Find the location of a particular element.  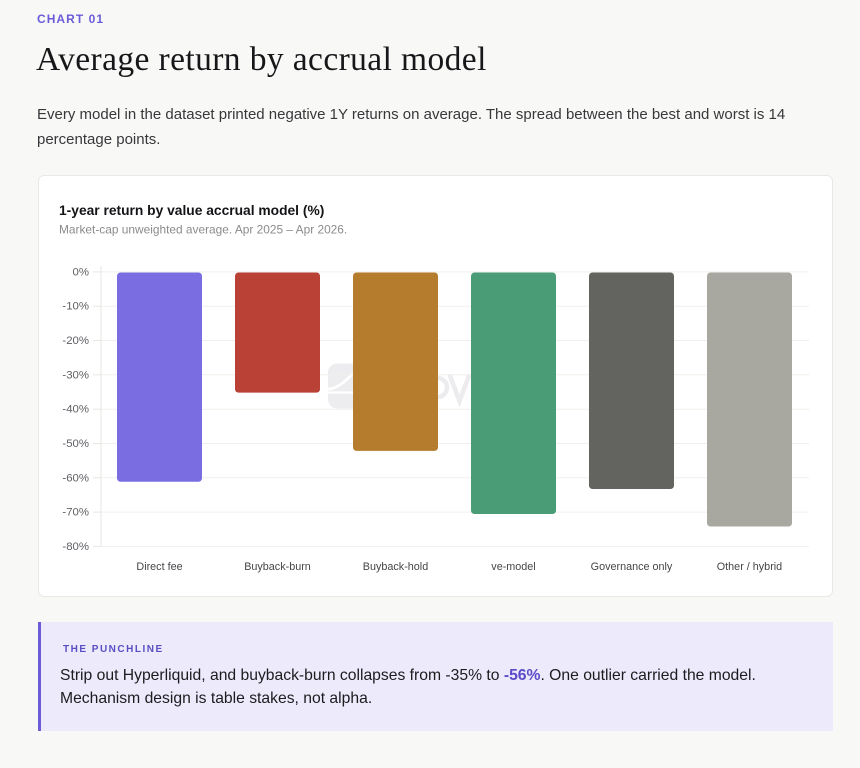

svg-text: Buyback-burn is located at coordinates (277, 567).